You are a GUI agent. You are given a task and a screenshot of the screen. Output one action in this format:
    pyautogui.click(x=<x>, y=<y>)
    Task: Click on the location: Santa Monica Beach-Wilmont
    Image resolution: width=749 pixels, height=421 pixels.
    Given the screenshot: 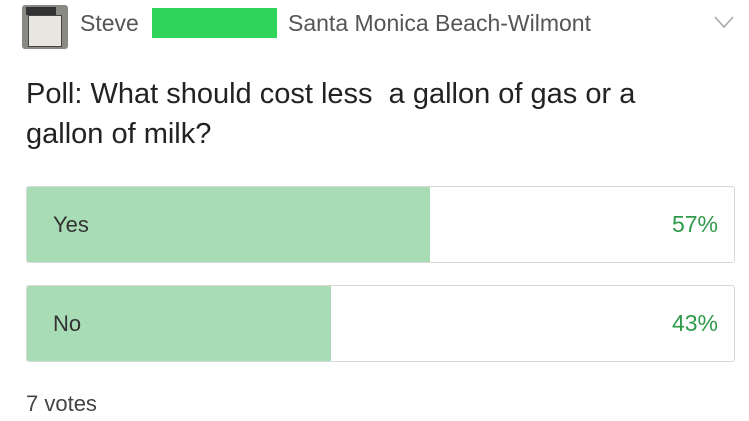 What is the action you would take?
    pyautogui.click(x=439, y=23)
    